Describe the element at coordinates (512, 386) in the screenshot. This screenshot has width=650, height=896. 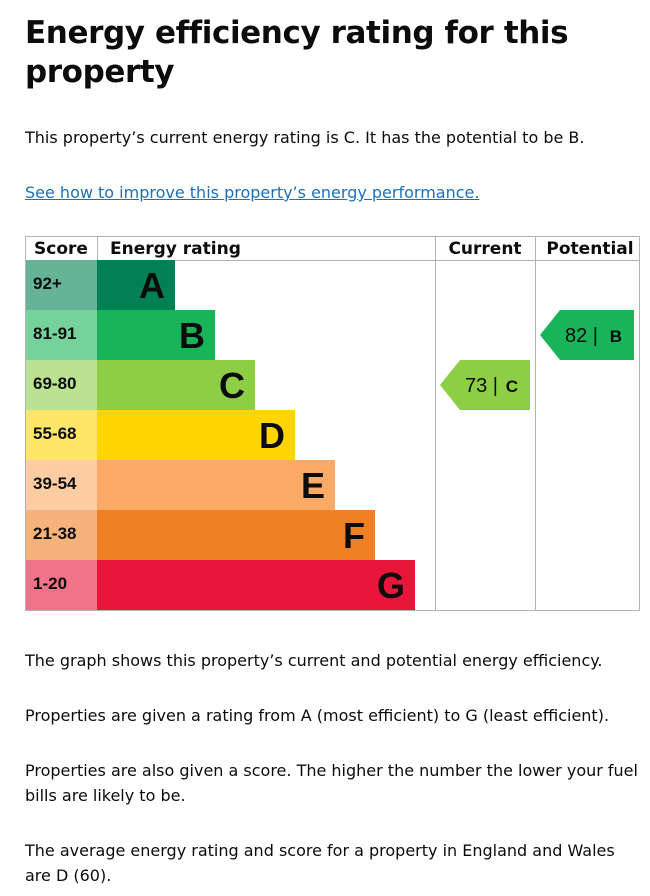
I see `current-rating-arrow-rating: C` at that location.